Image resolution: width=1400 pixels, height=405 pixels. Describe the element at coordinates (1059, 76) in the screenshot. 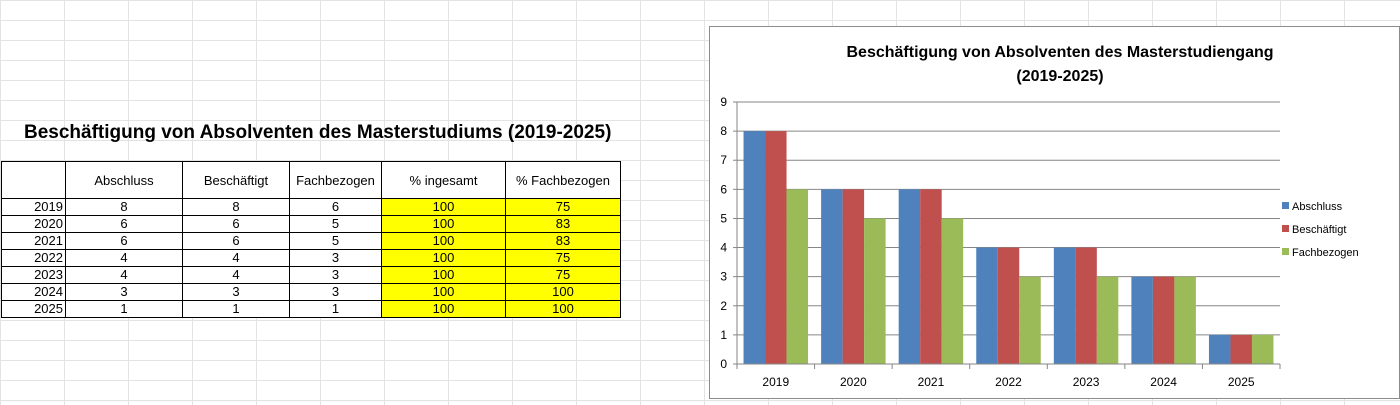

I see `chart-title-line-2: (2019-2025)` at that location.